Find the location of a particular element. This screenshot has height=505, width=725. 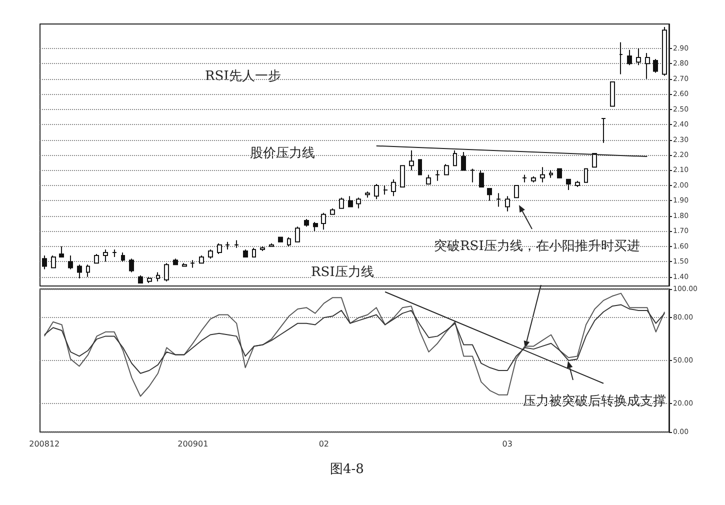

caption: 图4-8 is located at coordinates (347, 469).